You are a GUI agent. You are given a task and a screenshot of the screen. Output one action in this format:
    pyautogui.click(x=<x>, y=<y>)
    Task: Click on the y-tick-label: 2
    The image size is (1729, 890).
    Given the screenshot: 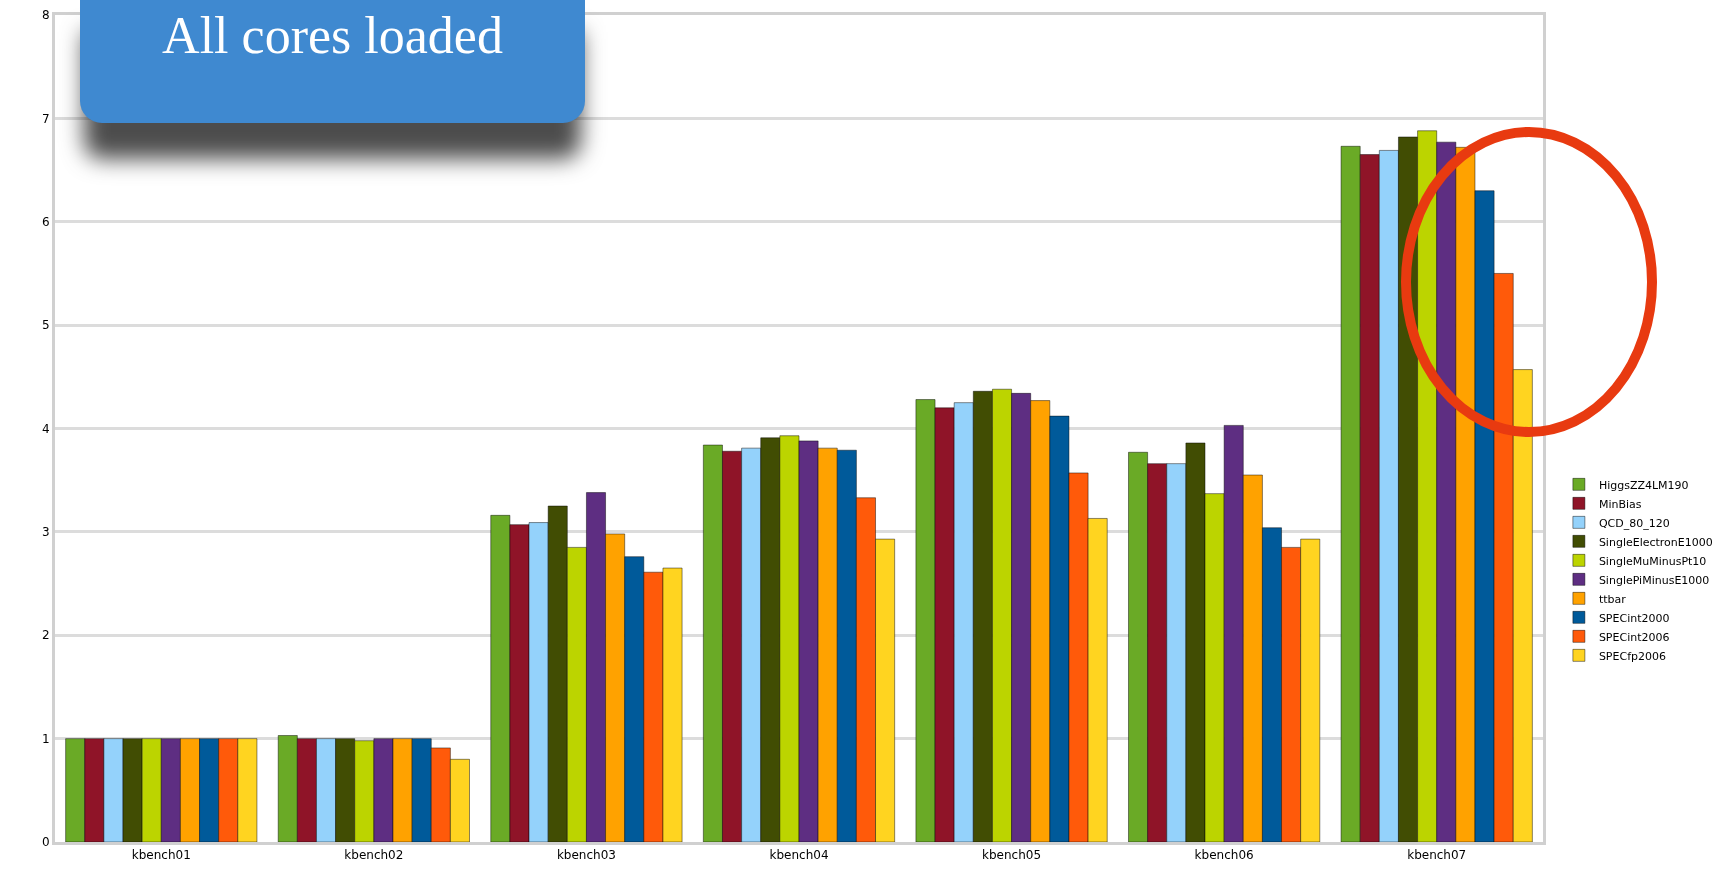 What is the action you would take?
    pyautogui.click(x=45, y=635)
    